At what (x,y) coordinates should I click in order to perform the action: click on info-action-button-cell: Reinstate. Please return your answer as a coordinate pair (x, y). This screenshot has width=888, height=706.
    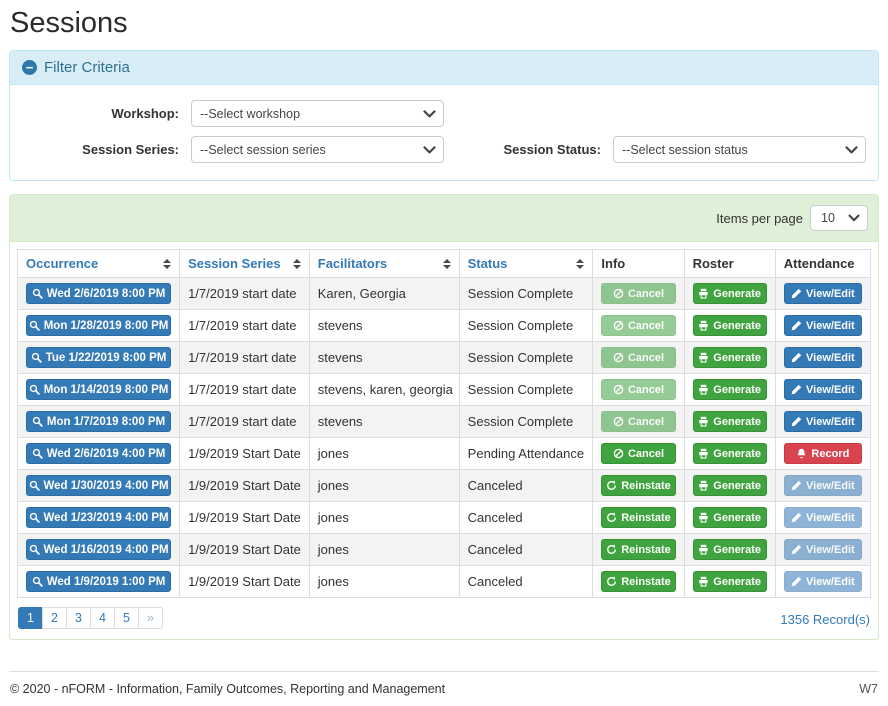
    Looking at the image, I should click on (638, 581).